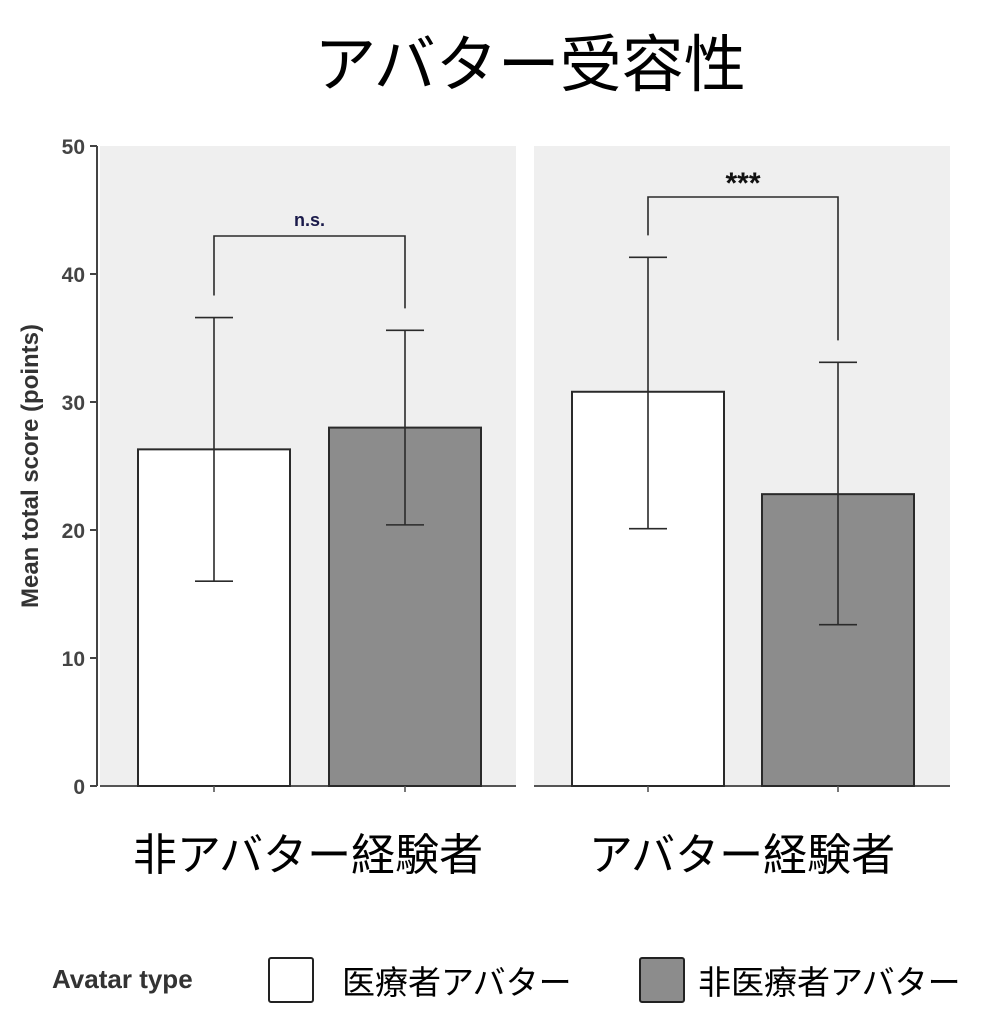 The width and height of the screenshot is (1006, 1024). I want to click on chart-title: アバター受容性, so click(530, 64).